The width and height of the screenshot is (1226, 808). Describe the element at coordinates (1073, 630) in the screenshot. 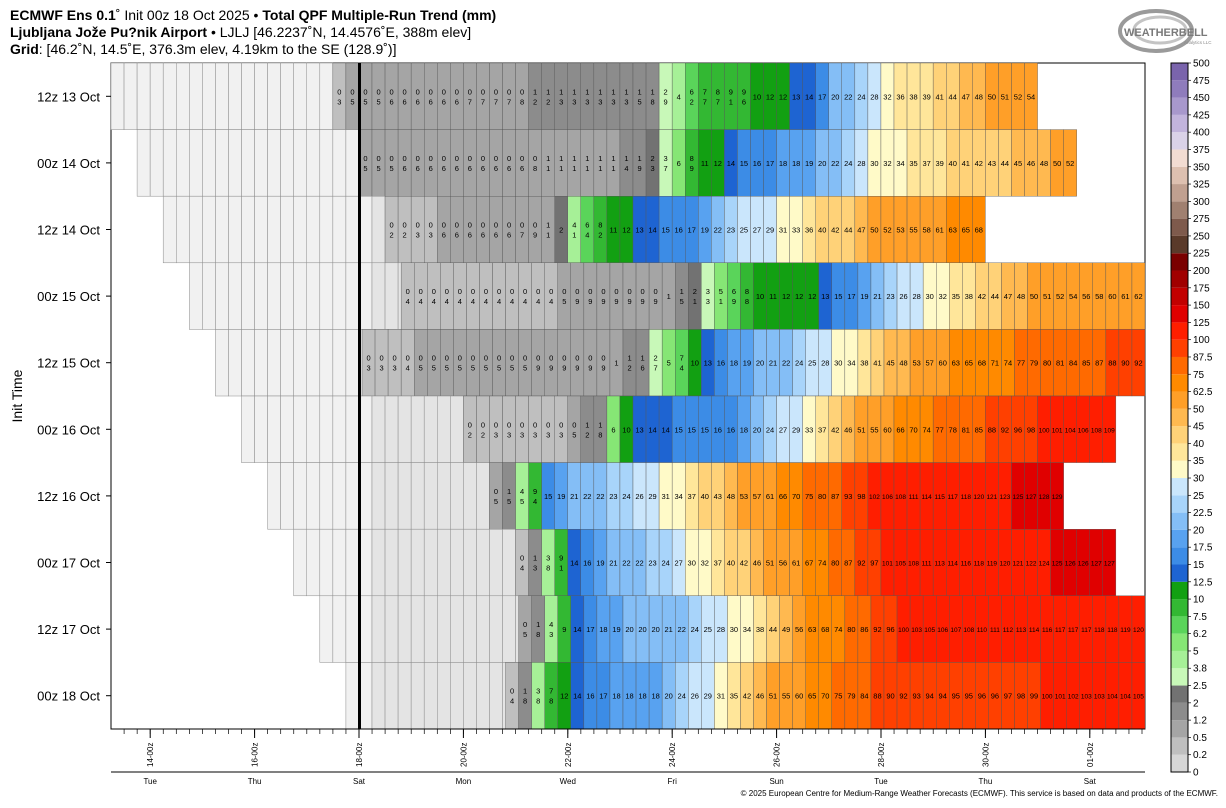

I see `cell-value: 117` at that location.